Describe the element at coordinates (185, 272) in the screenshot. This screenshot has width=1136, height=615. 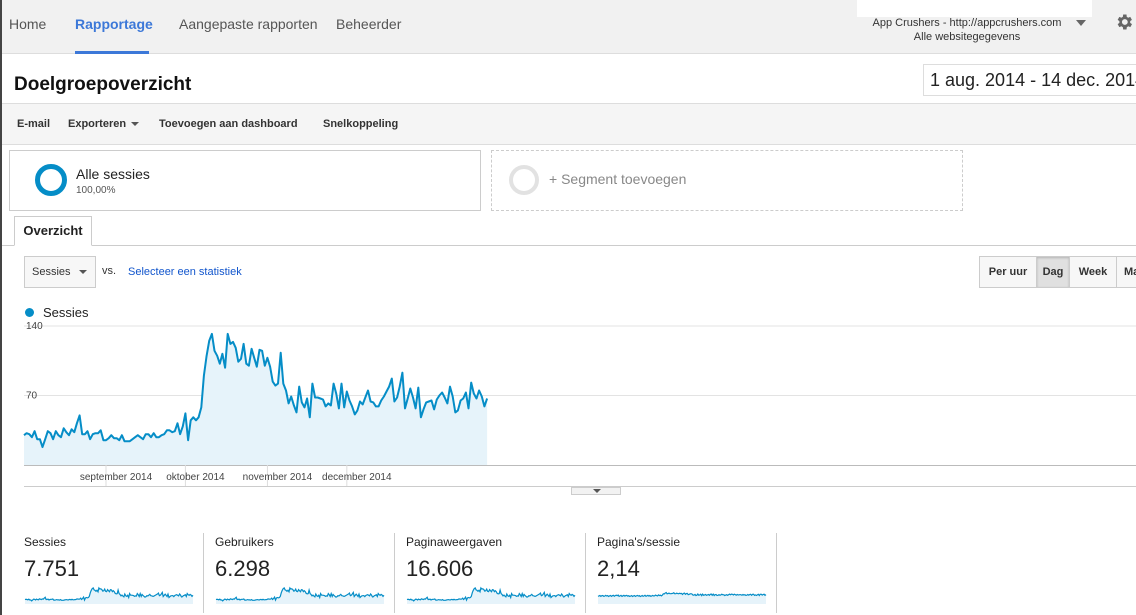
I see `select-statistic-link: Selecteer een statistiek` at that location.